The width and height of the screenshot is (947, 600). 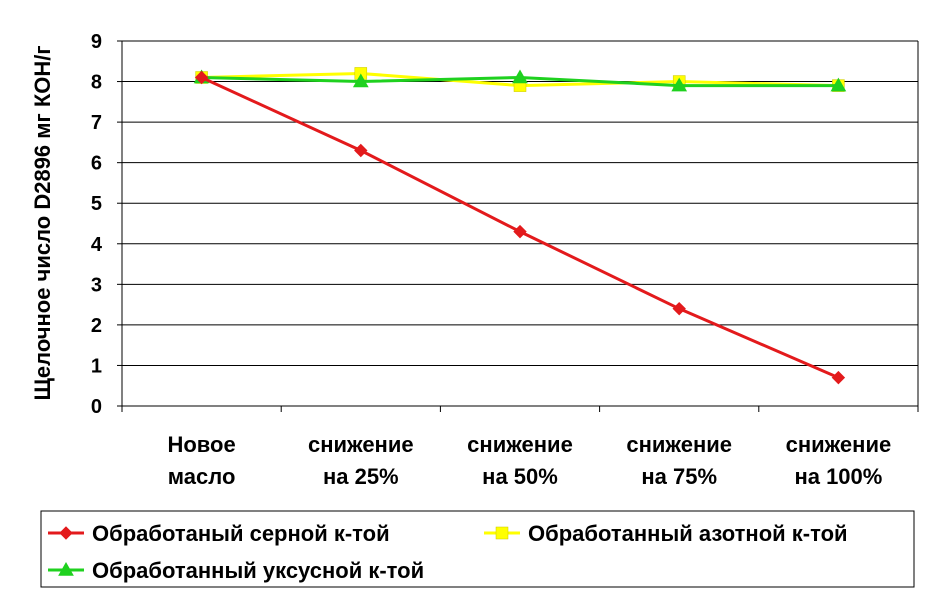 I want to click on y-tick-label-5: 5, so click(x=96, y=204).